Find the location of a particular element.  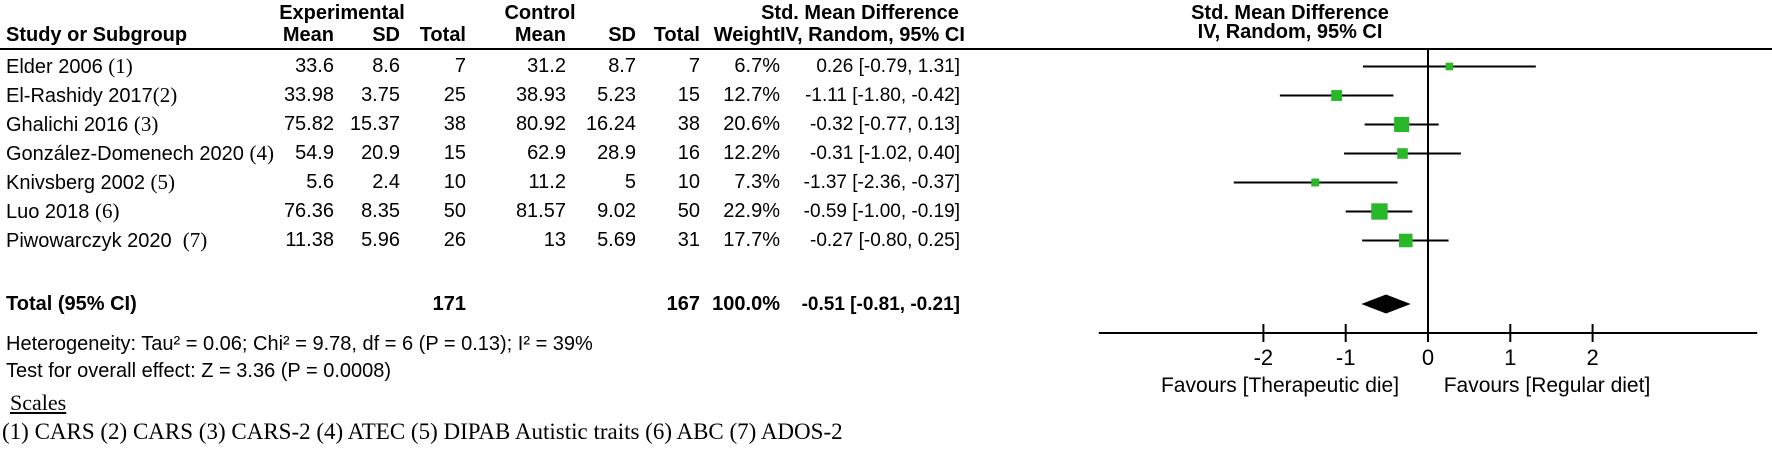

cell-c_sd: 28.9 is located at coordinates (616, 153).